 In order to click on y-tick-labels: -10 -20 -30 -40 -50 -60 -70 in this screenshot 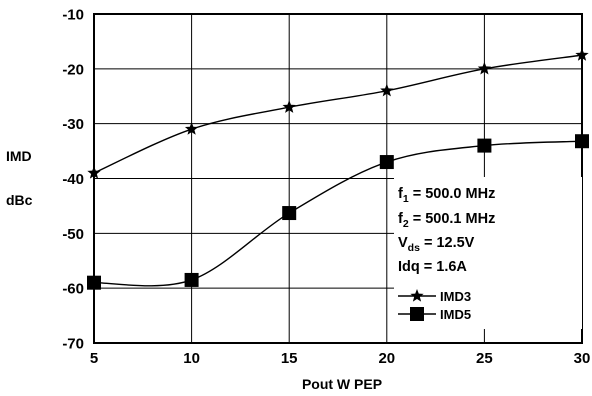, I will do `click(73, 180)`.